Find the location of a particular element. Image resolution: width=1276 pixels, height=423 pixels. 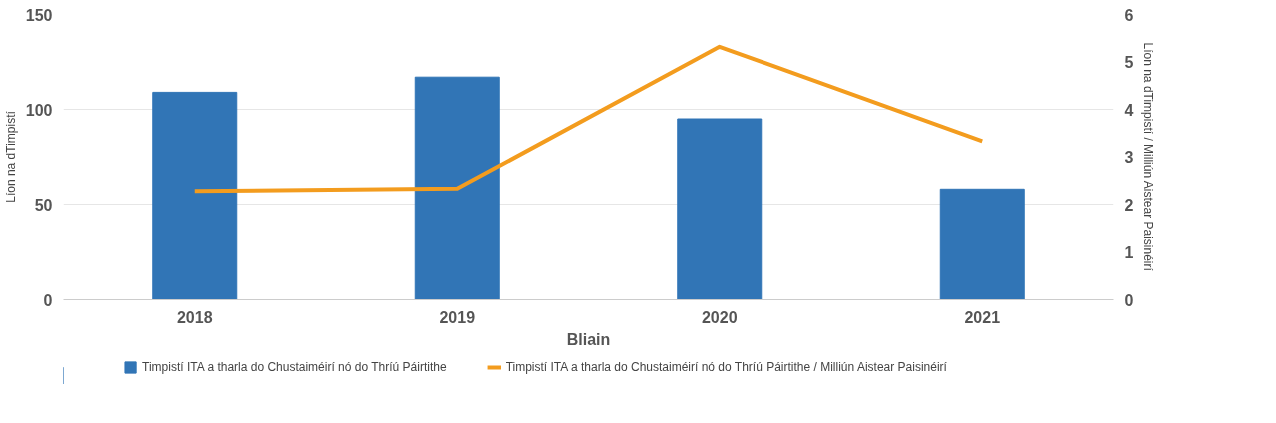

y-tick-label: 100 is located at coordinates (39, 110).